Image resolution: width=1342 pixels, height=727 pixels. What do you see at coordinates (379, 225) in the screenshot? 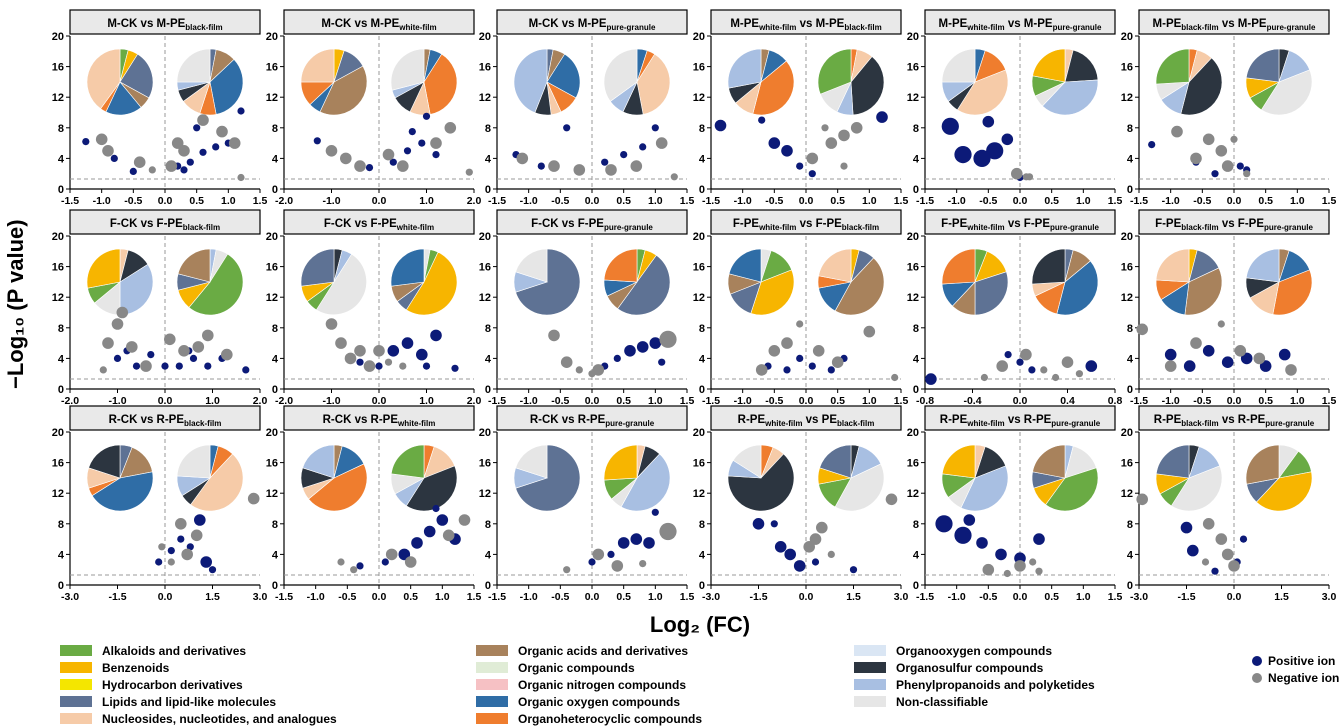
I see `subplot-title: F-CK vs F-PEwhite-film` at bounding box center [379, 225].